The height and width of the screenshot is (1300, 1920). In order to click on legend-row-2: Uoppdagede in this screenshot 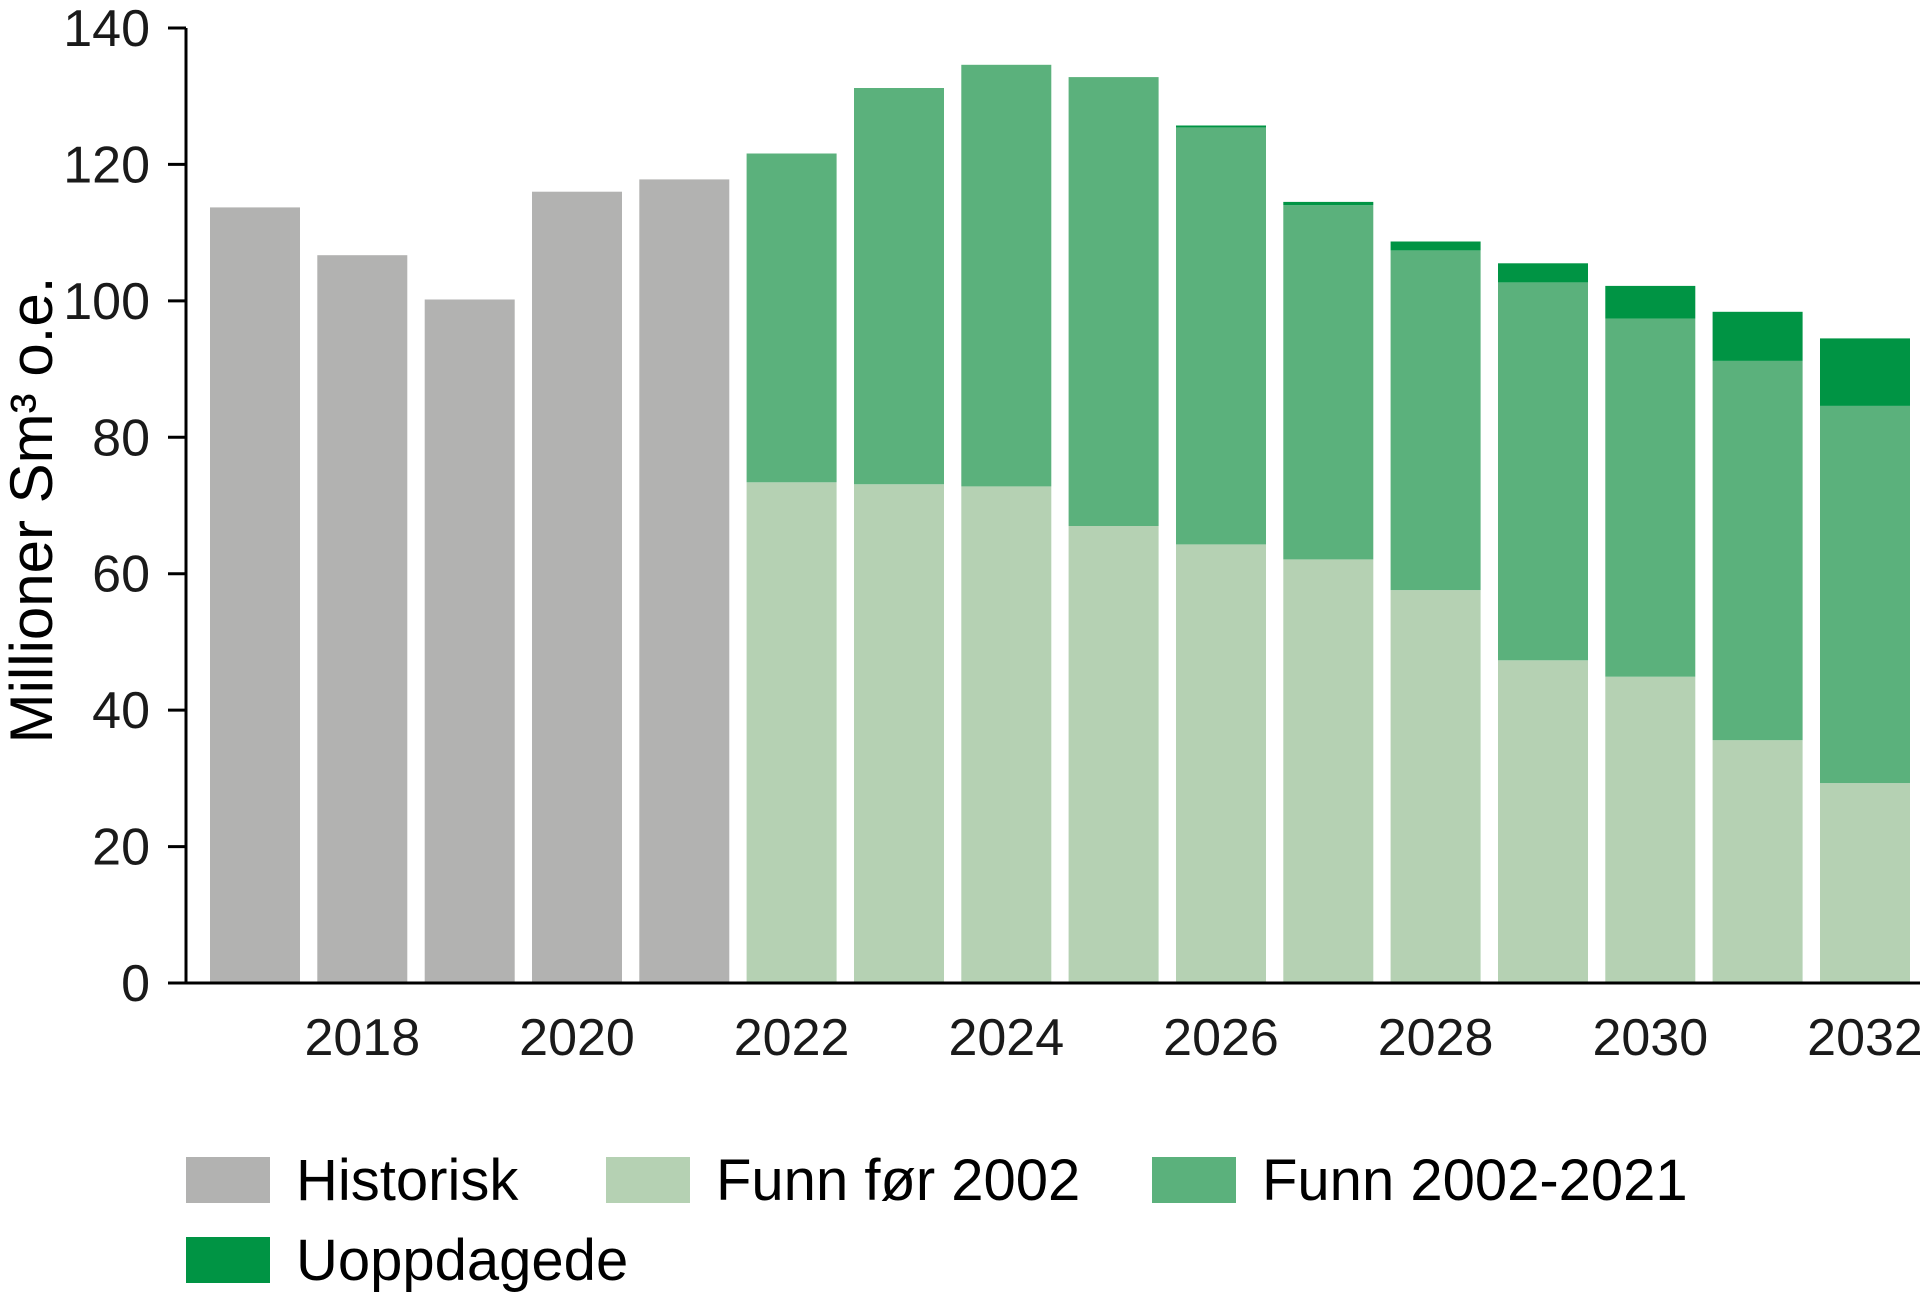, I will do `click(986, 1260)`.